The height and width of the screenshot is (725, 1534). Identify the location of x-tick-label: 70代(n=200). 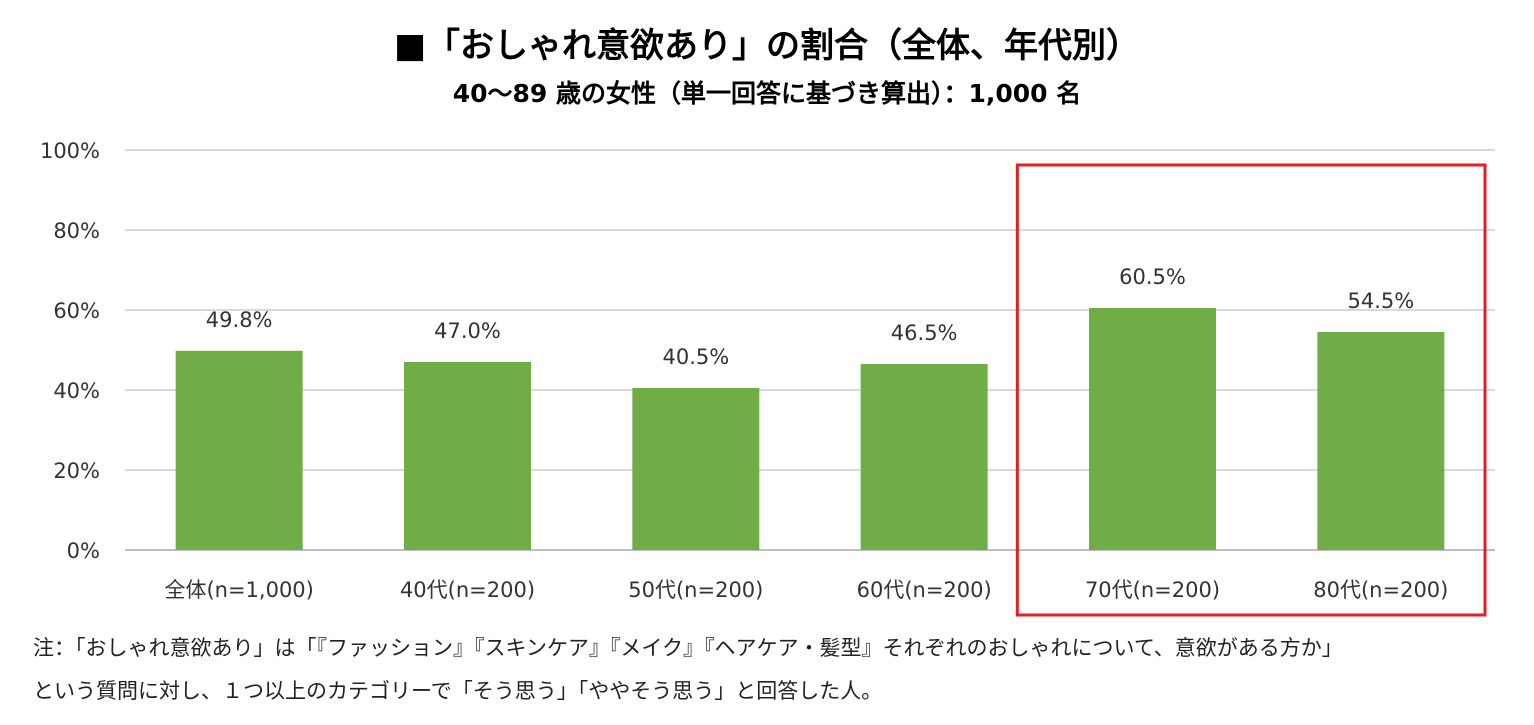
(1152, 590).